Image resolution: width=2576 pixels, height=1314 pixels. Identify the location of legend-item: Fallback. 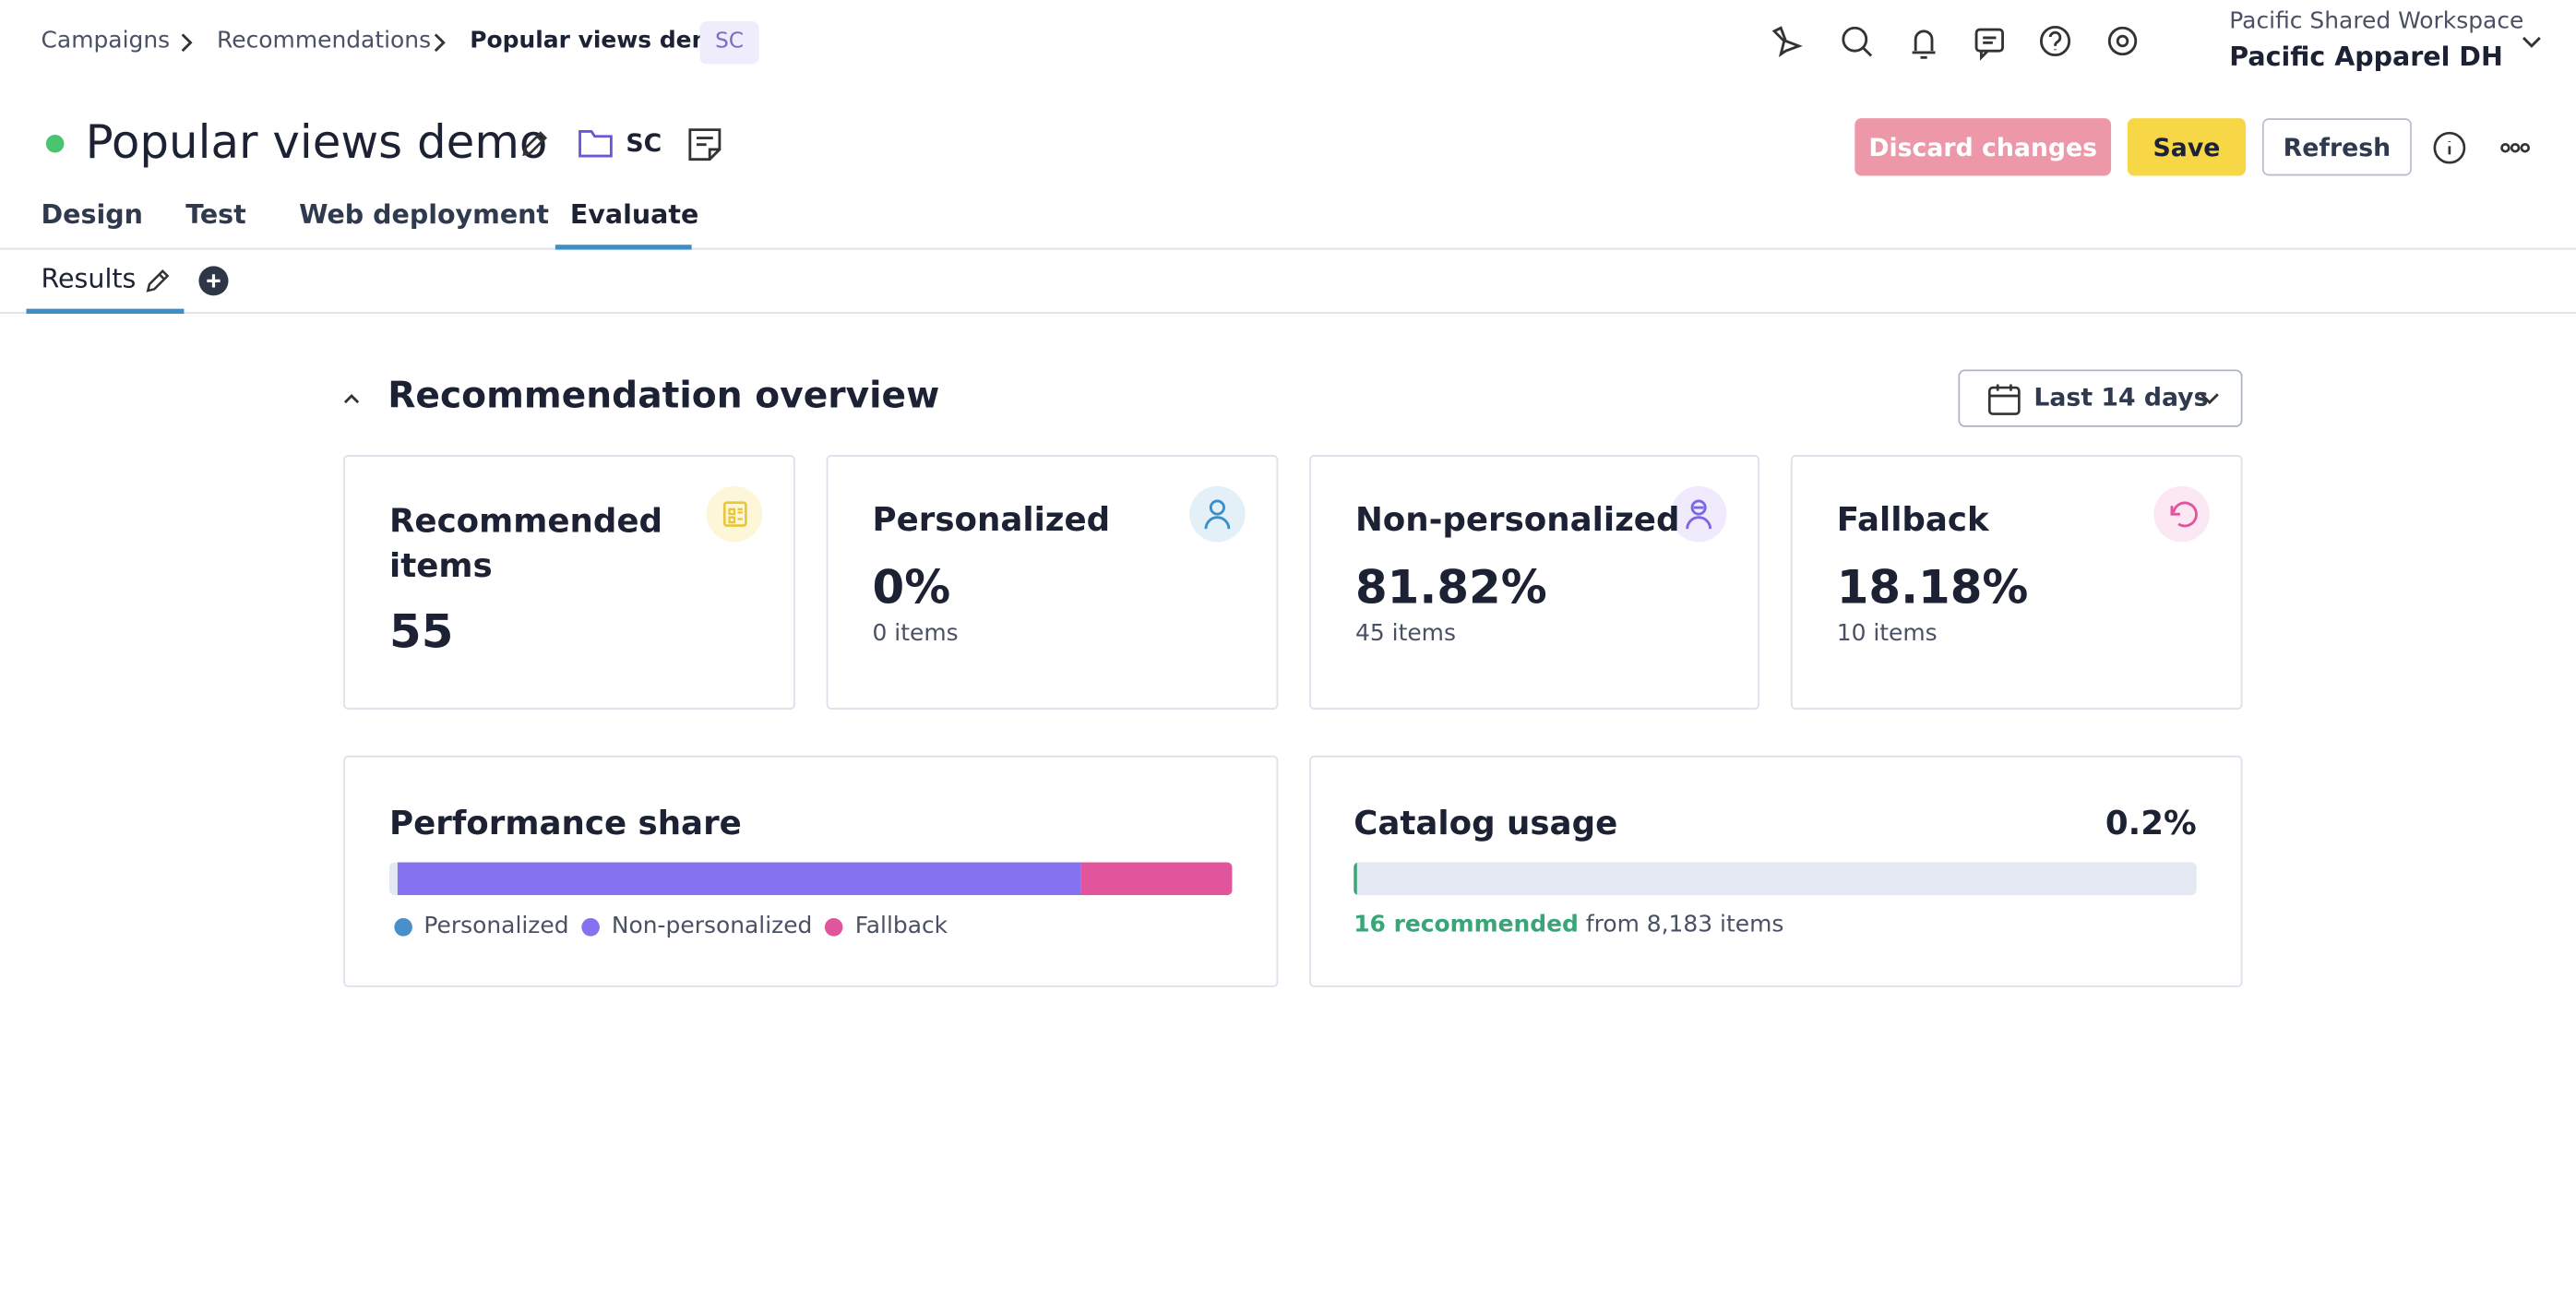
(886, 926).